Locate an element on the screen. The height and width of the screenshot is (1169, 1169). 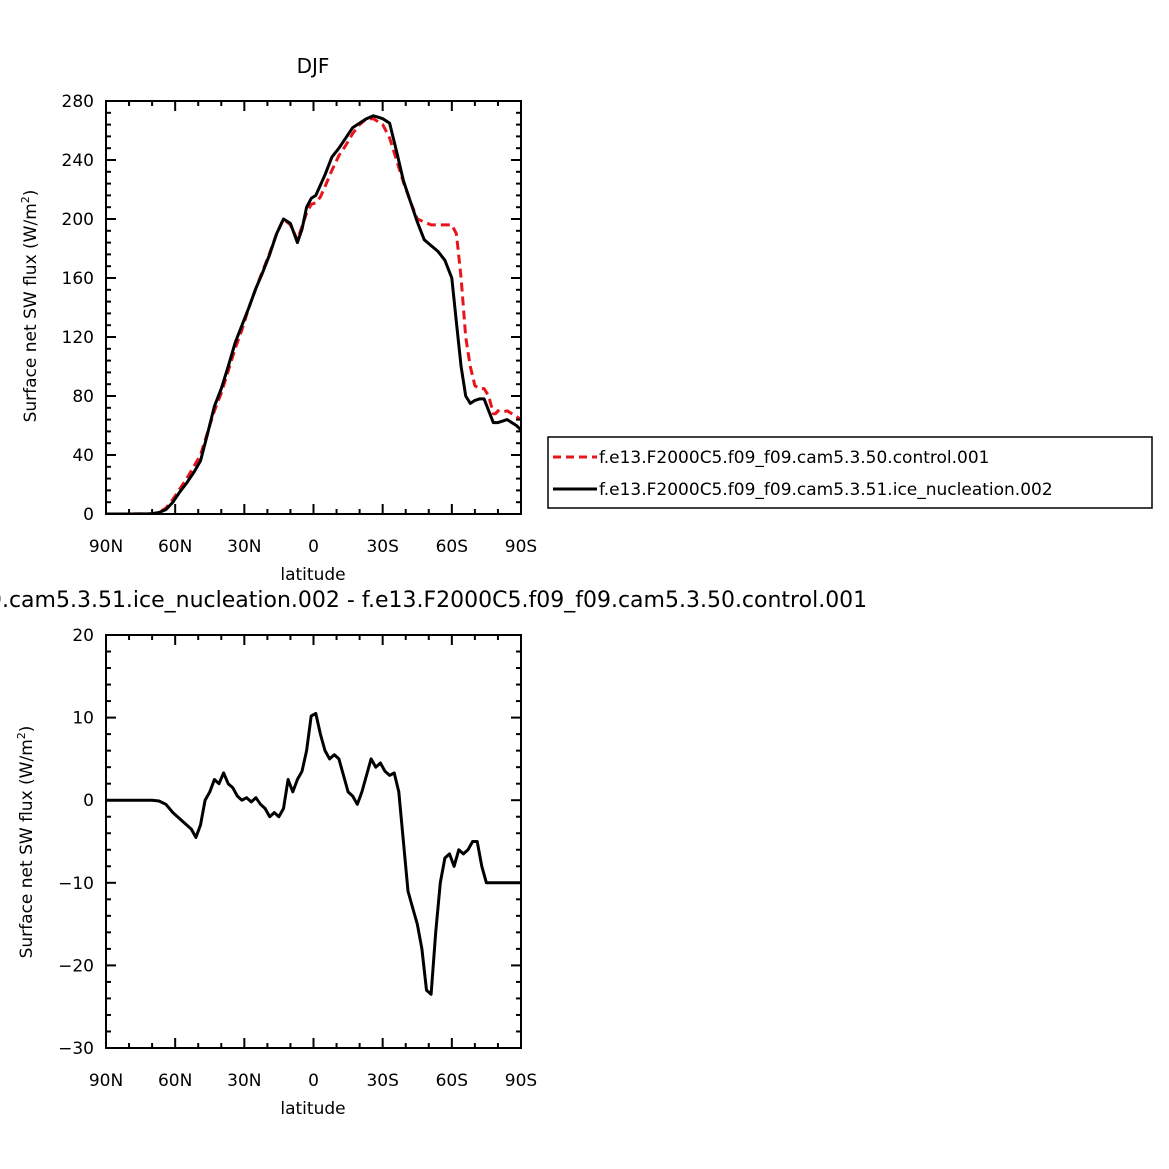
y-axis-label-bottom-tail: ) is located at coordinates (27, 729).